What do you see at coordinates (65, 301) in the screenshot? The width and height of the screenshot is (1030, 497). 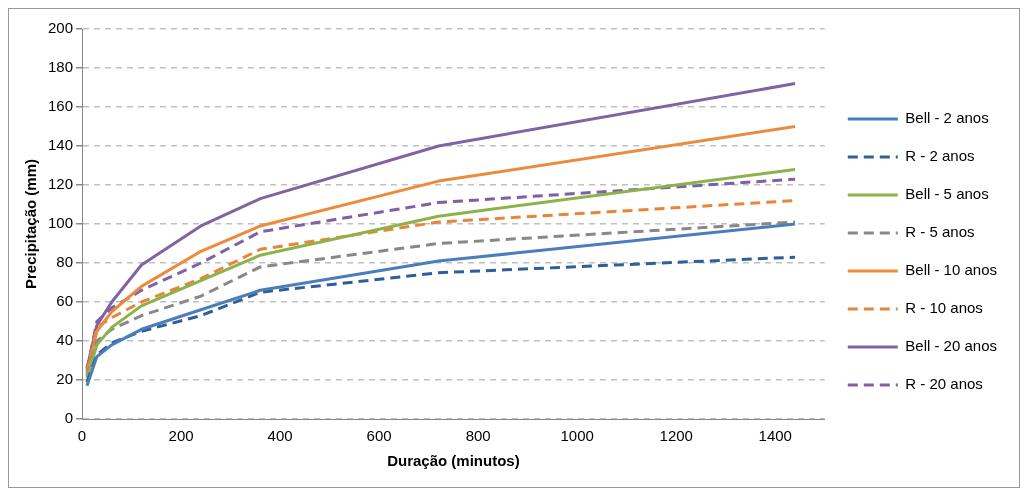 I see `y-tick-label: 60` at bounding box center [65, 301].